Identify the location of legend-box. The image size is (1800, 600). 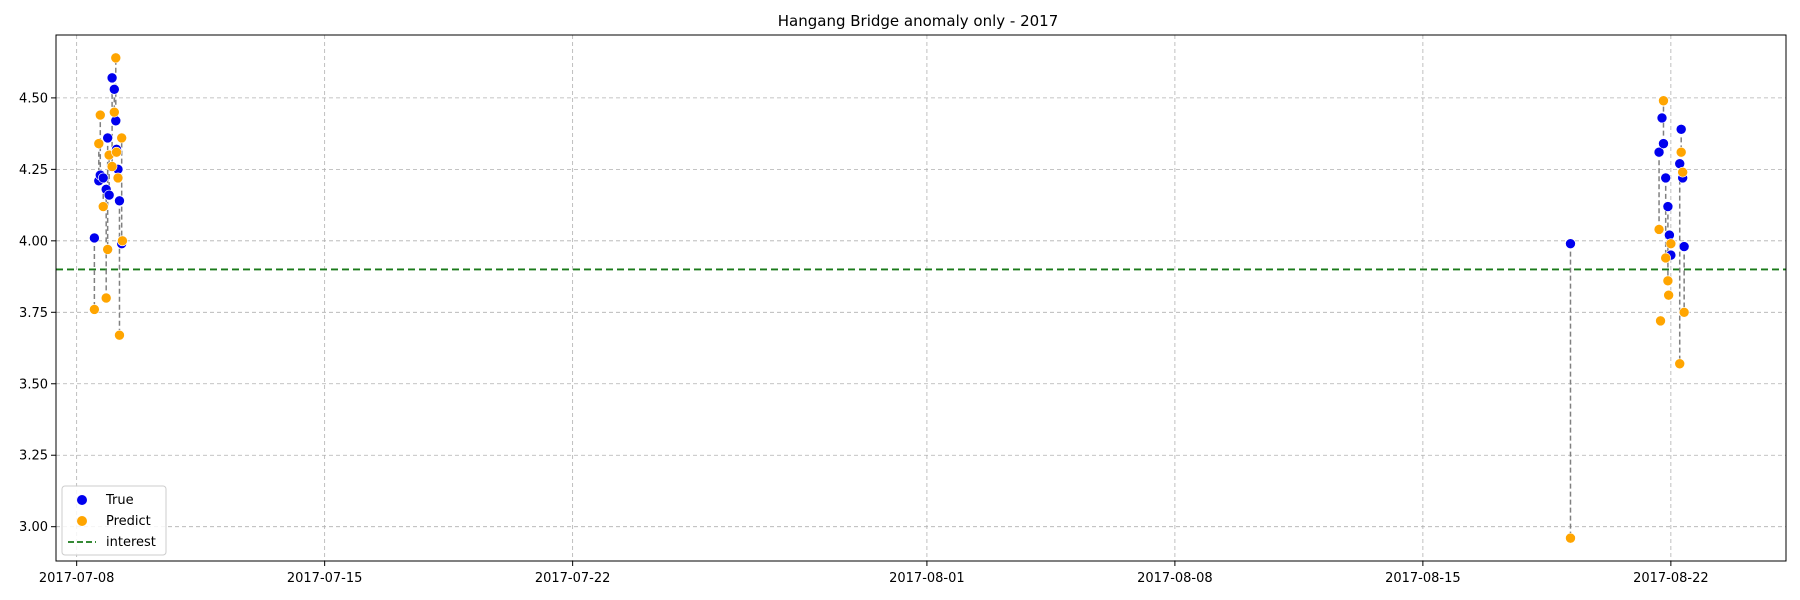
(114, 520).